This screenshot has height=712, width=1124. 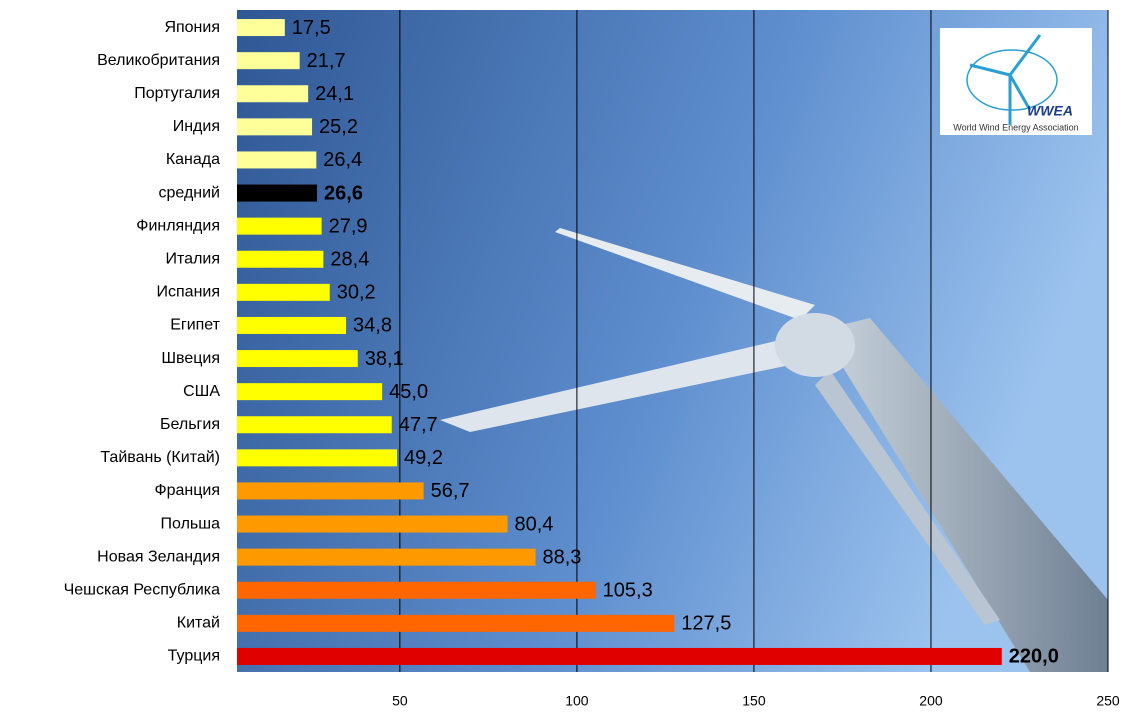 What do you see at coordinates (190, 358) in the screenshot?
I see `y-tick-label: Швеция` at bounding box center [190, 358].